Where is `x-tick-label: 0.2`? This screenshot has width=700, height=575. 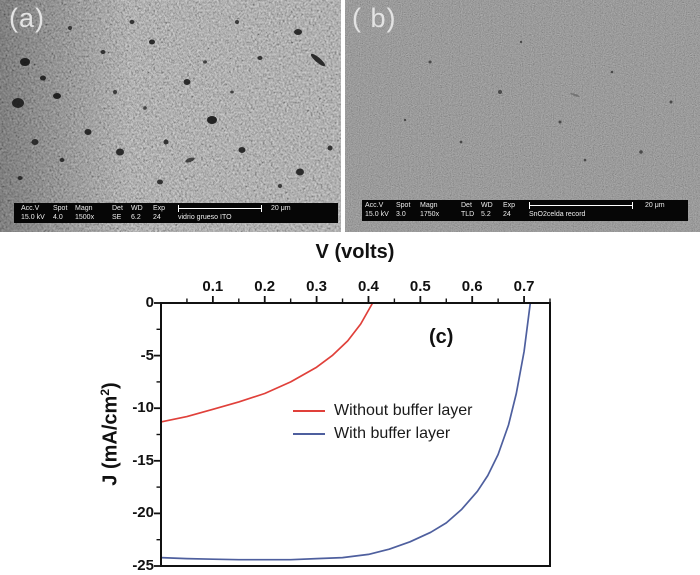
x-tick-label: 0.2 is located at coordinates (265, 286).